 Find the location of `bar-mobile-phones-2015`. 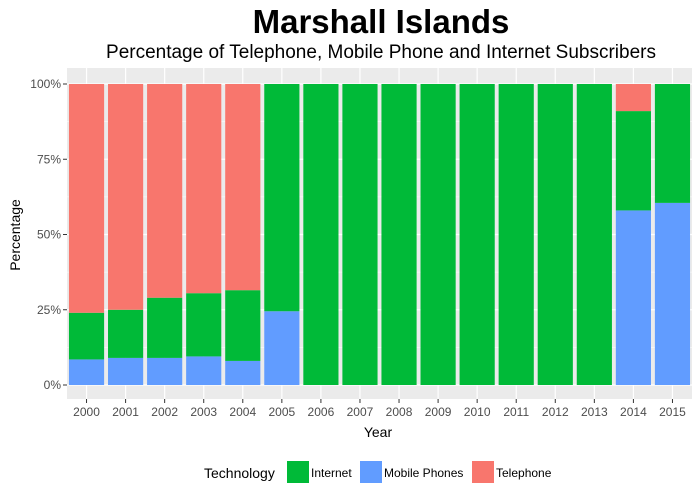

bar-mobile-phones-2015 is located at coordinates (672, 293).